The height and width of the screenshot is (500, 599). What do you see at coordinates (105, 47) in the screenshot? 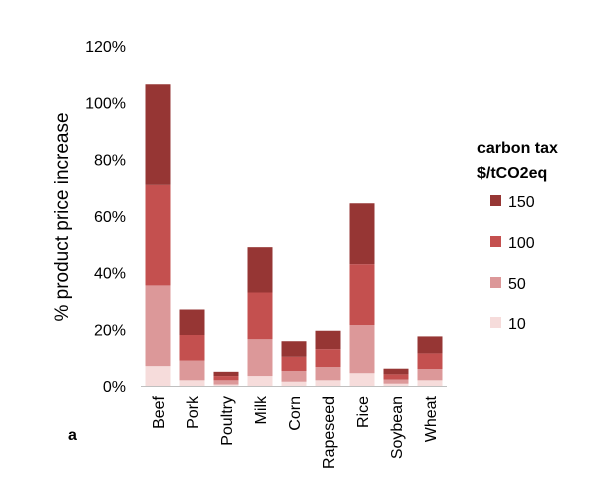
I see `y-tick-label: 120%` at bounding box center [105, 47].